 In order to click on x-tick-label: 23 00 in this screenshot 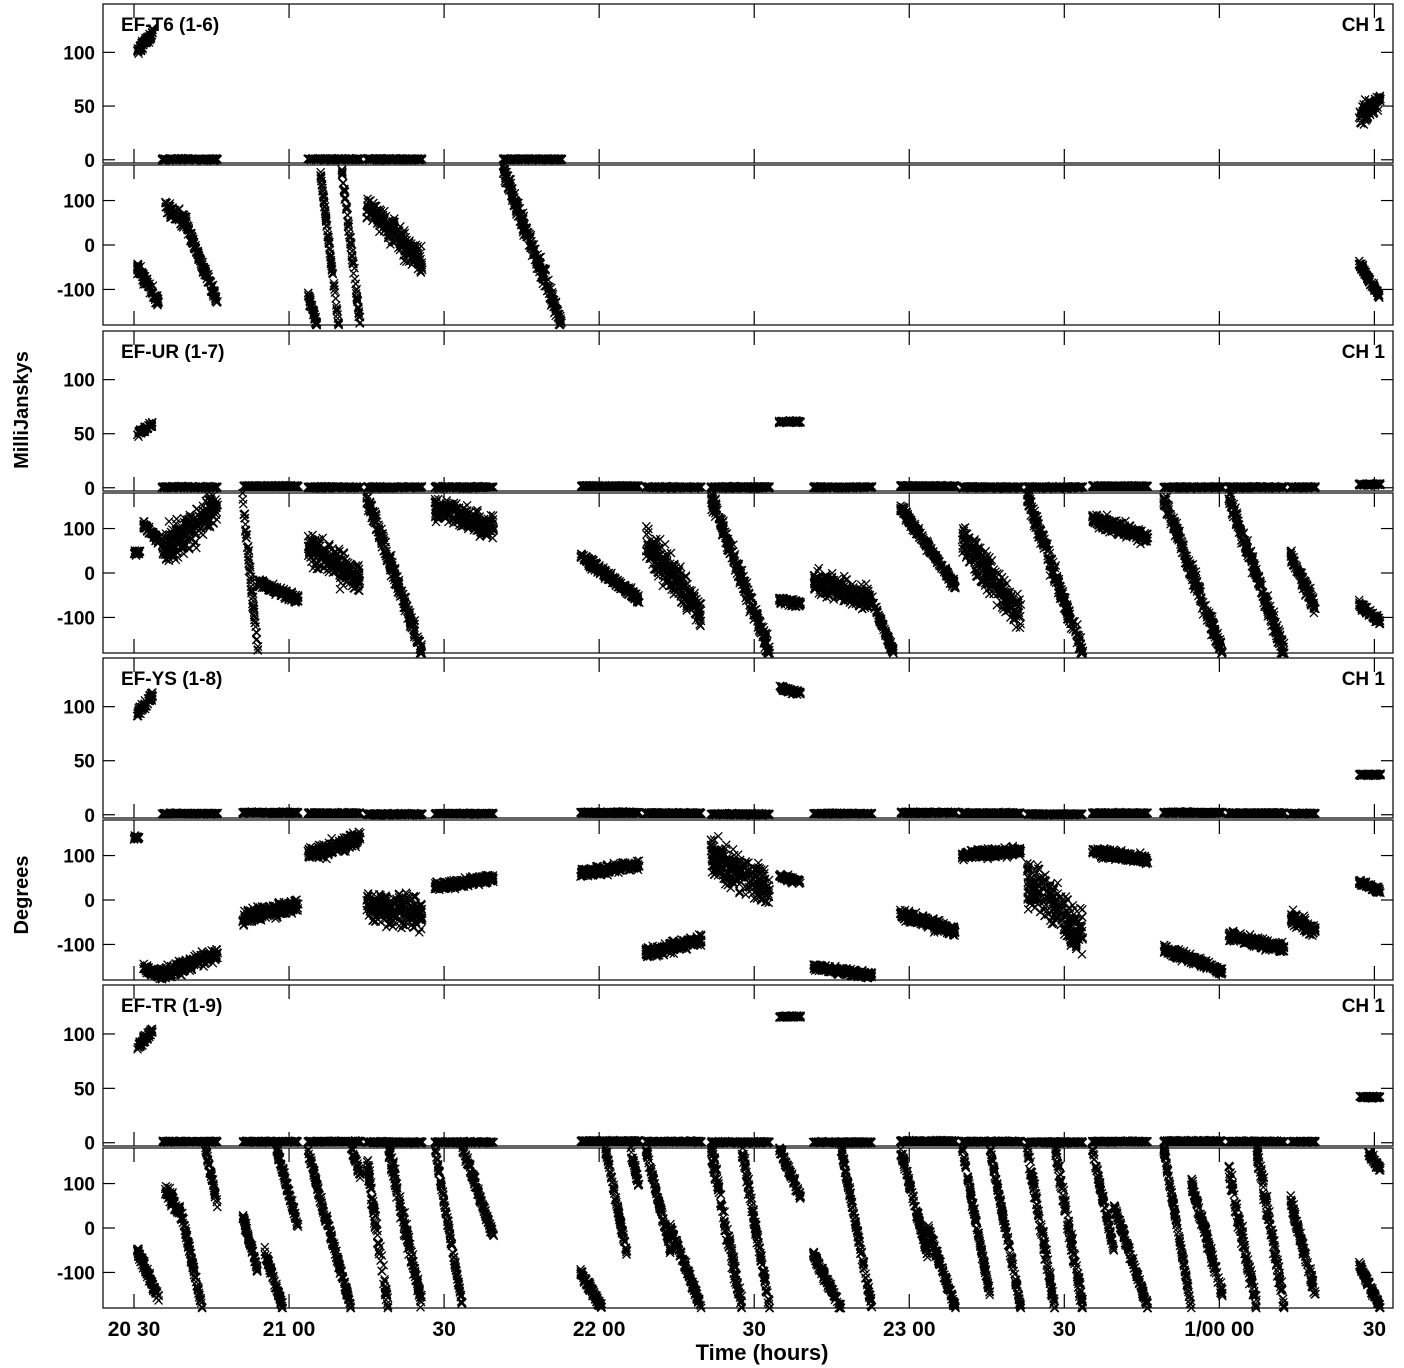, I will do `click(909, 1329)`.